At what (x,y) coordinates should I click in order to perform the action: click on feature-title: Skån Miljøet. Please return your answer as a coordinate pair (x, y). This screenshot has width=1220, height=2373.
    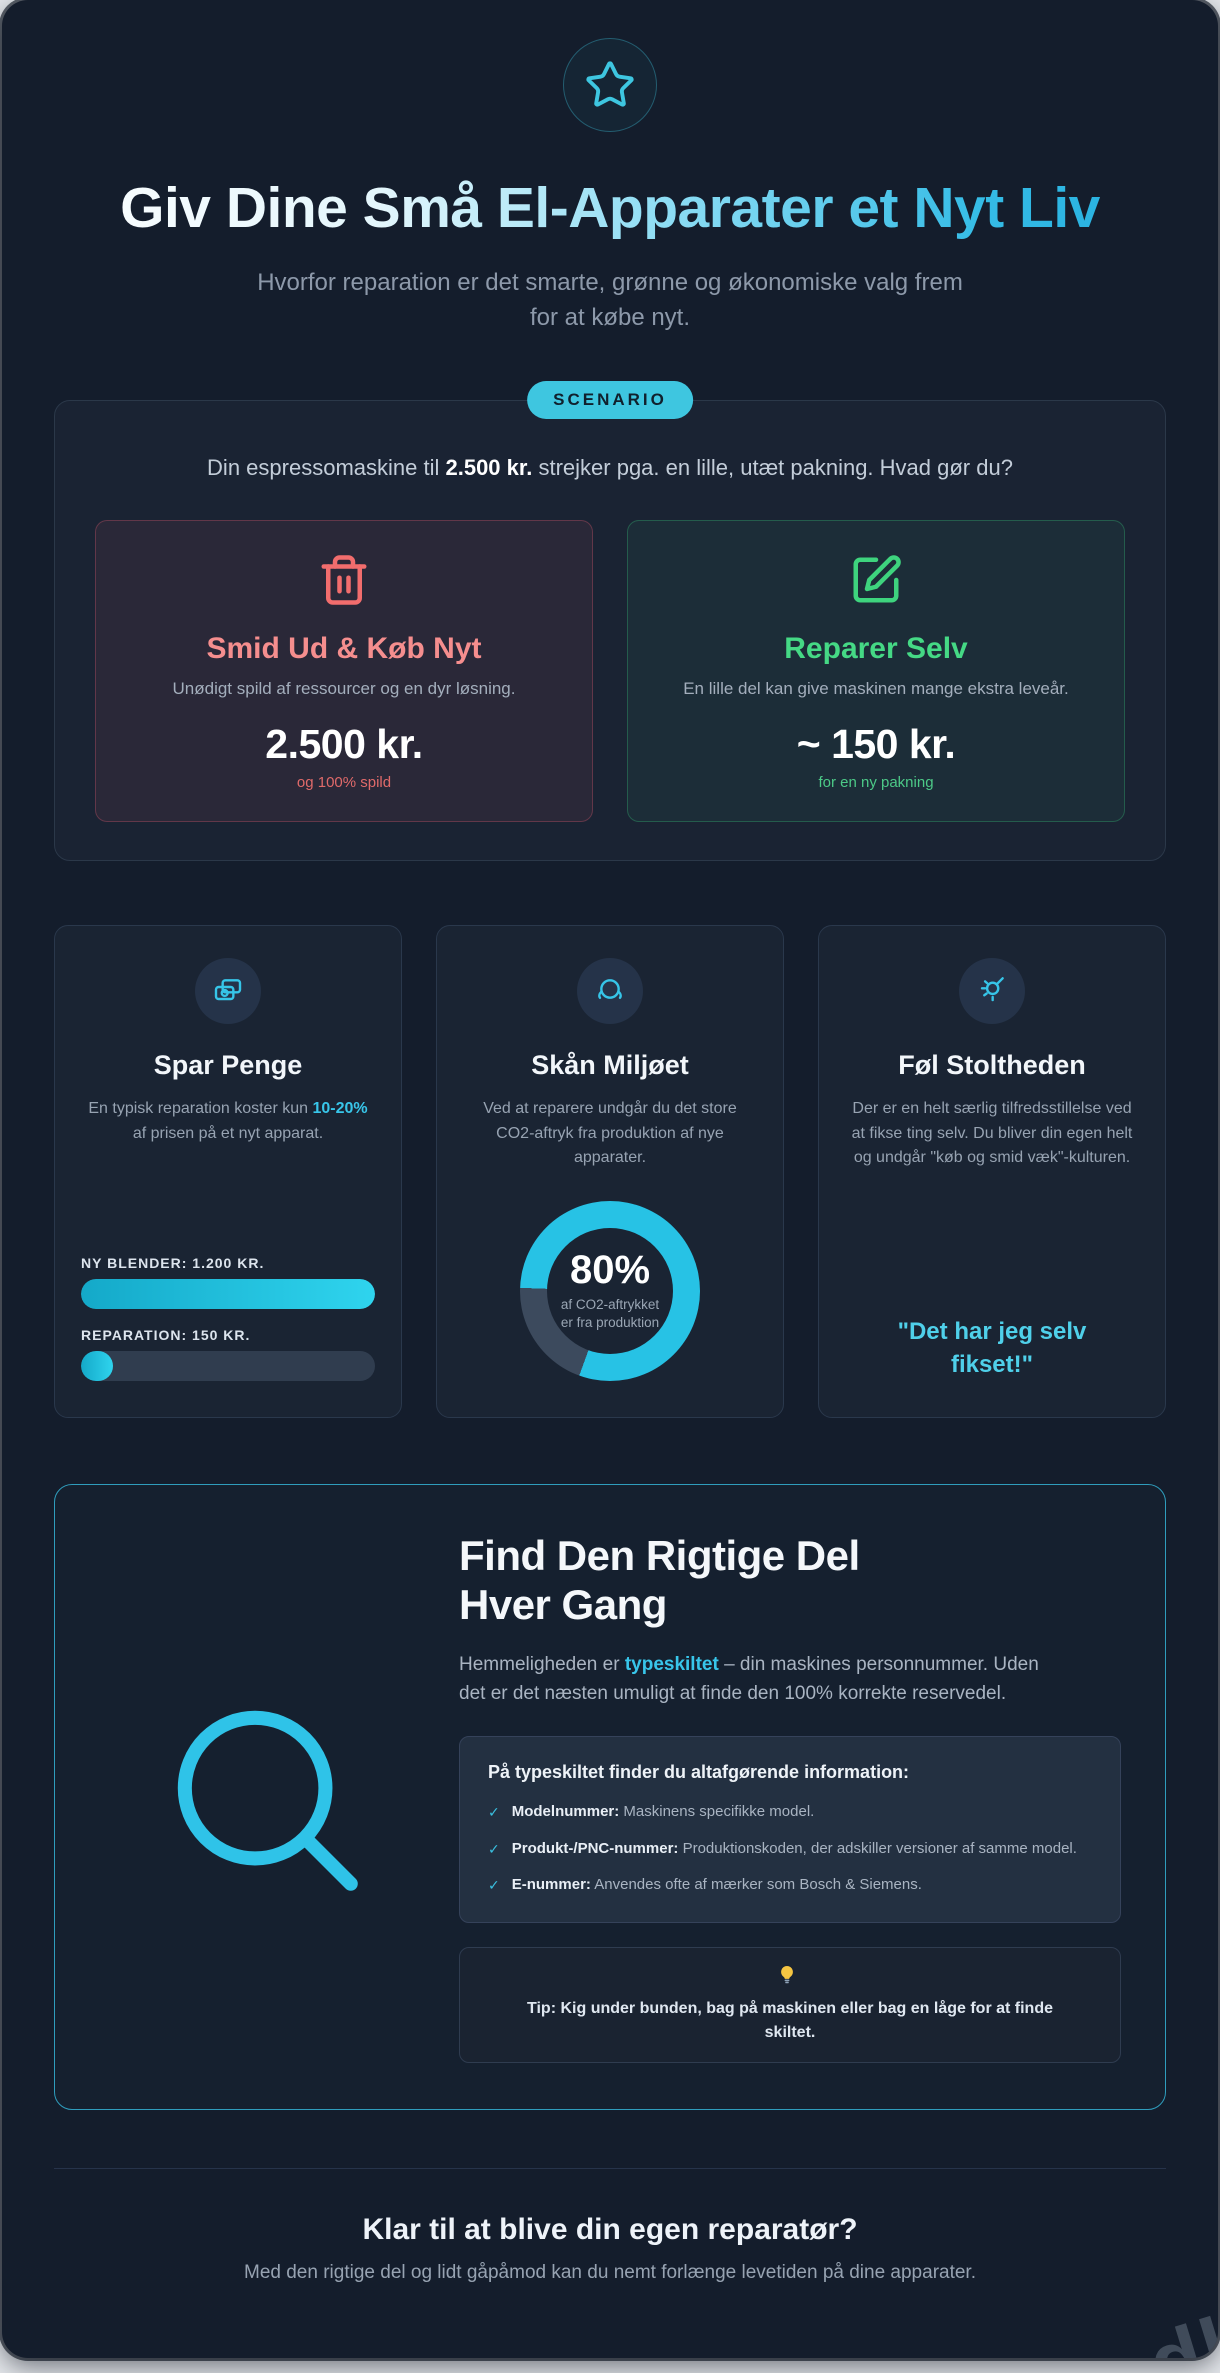
    Looking at the image, I should click on (610, 1064).